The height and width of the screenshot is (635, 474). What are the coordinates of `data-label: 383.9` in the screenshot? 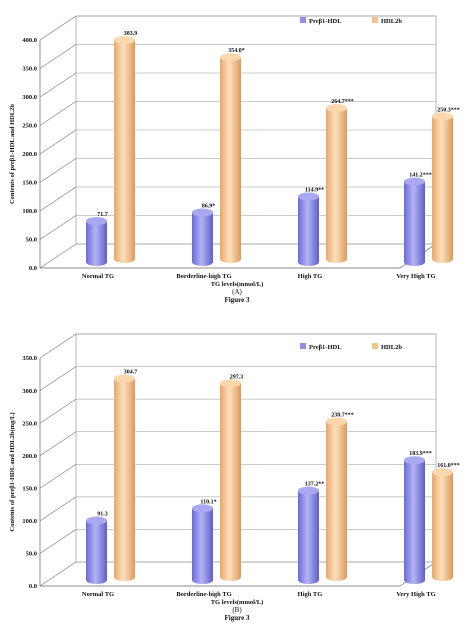 It's located at (131, 34).